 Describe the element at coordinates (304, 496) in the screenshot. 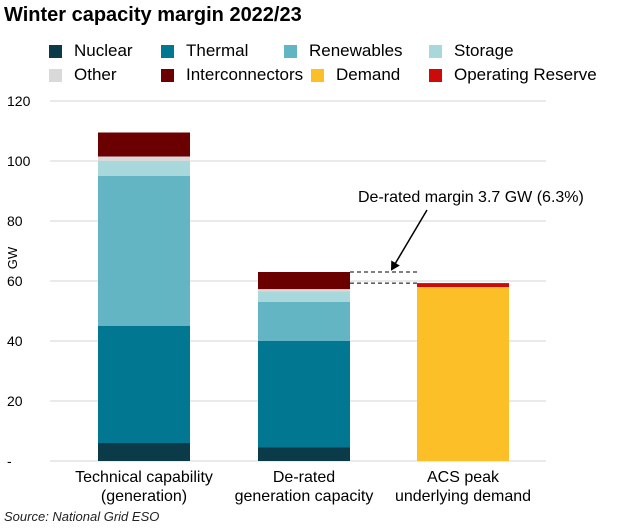

I see `x-category-label: generation capacity` at that location.